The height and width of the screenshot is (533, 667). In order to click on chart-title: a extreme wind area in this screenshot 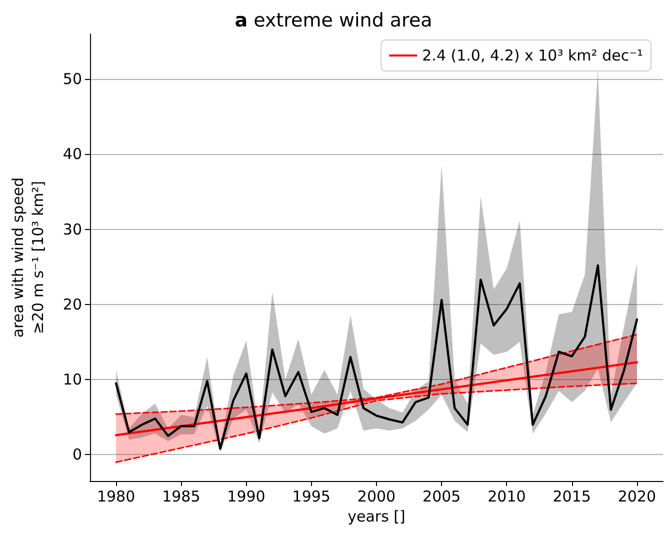, I will do `click(333, 21)`.